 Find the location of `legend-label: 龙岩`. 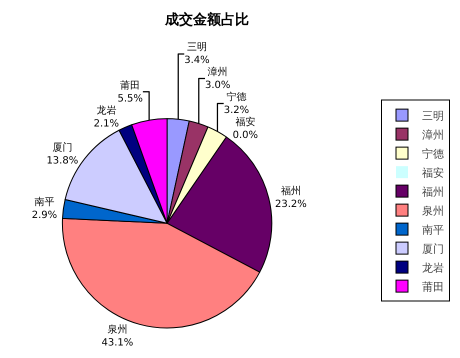

legend-label: 龙岩 is located at coordinates (433, 267).